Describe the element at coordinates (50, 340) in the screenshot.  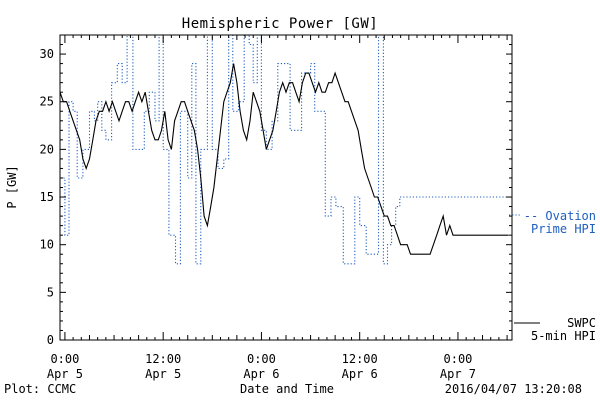
I see `y-tick-label: 0` at that location.